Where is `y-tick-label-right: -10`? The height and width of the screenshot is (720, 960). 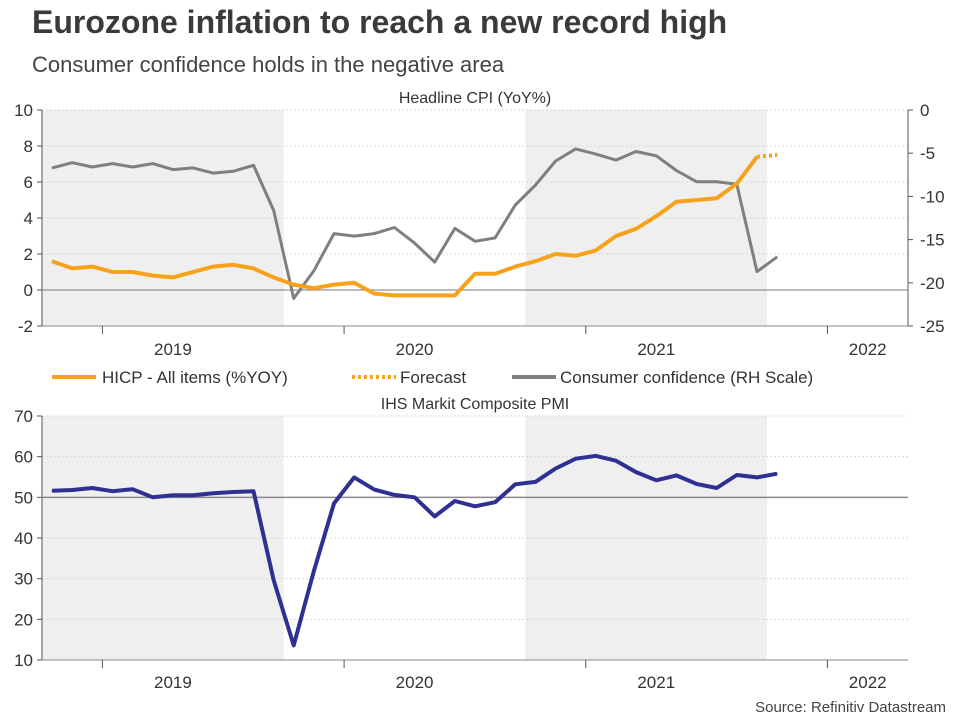 y-tick-label-right: -10 is located at coordinates (932, 196).